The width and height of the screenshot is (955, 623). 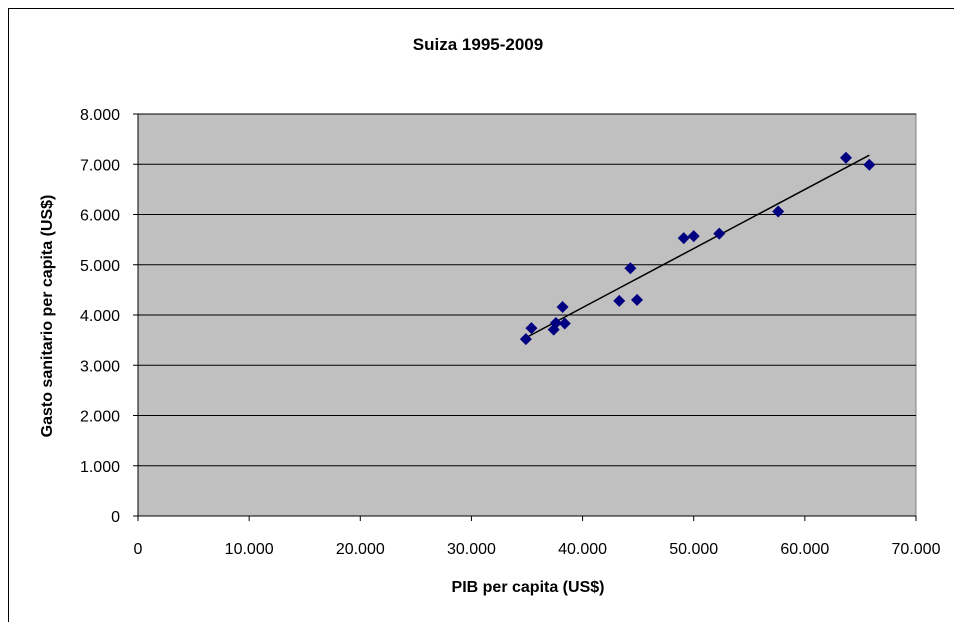 What do you see at coordinates (100, 366) in the screenshot?
I see `y-tick-label: 3.000` at bounding box center [100, 366].